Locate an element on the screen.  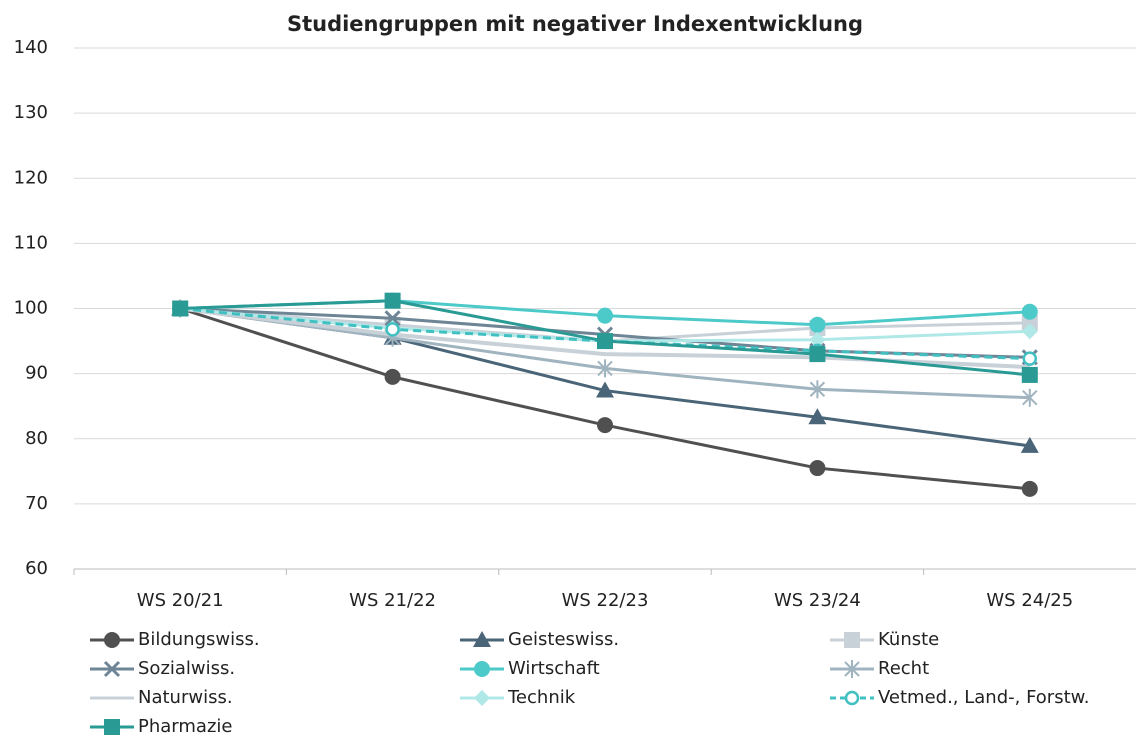
y-tick-label: 130 is located at coordinates (31, 112).